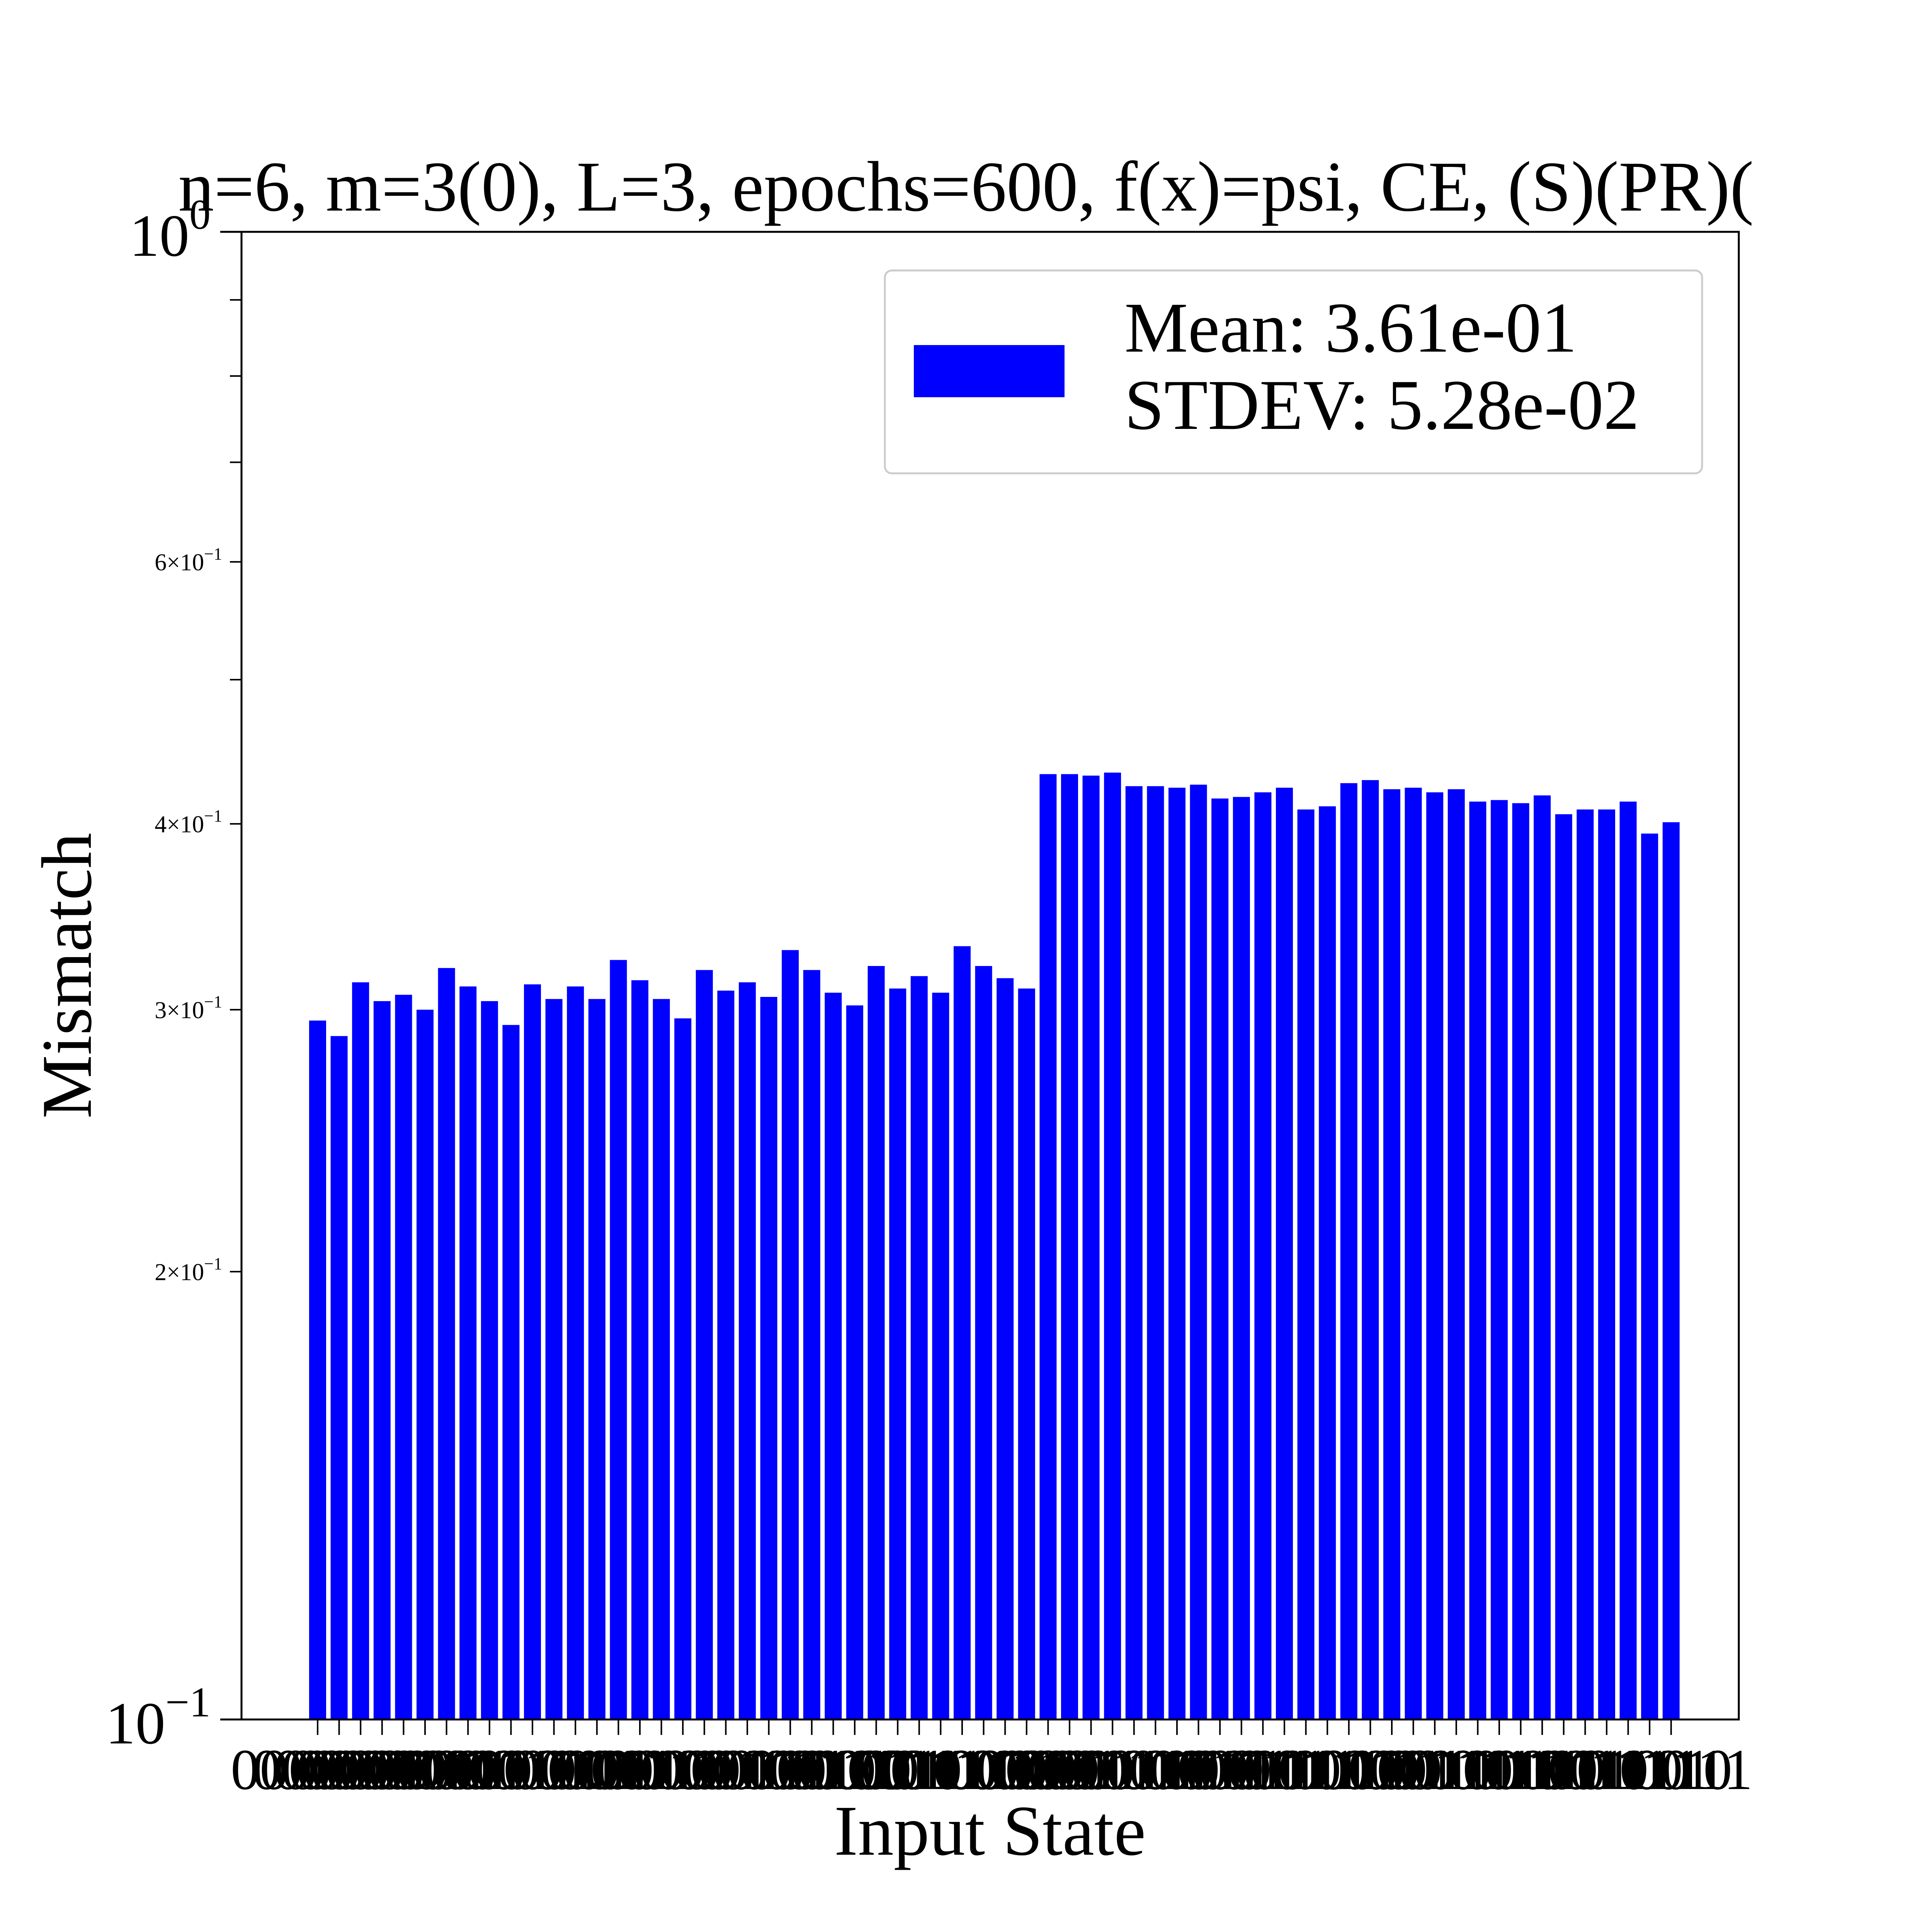 The width and height of the screenshot is (1932, 1932). What do you see at coordinates (1671, 1770) in the screenshot?
I see `x-tick-label: 111111` at bounding box center [1671, 1770].